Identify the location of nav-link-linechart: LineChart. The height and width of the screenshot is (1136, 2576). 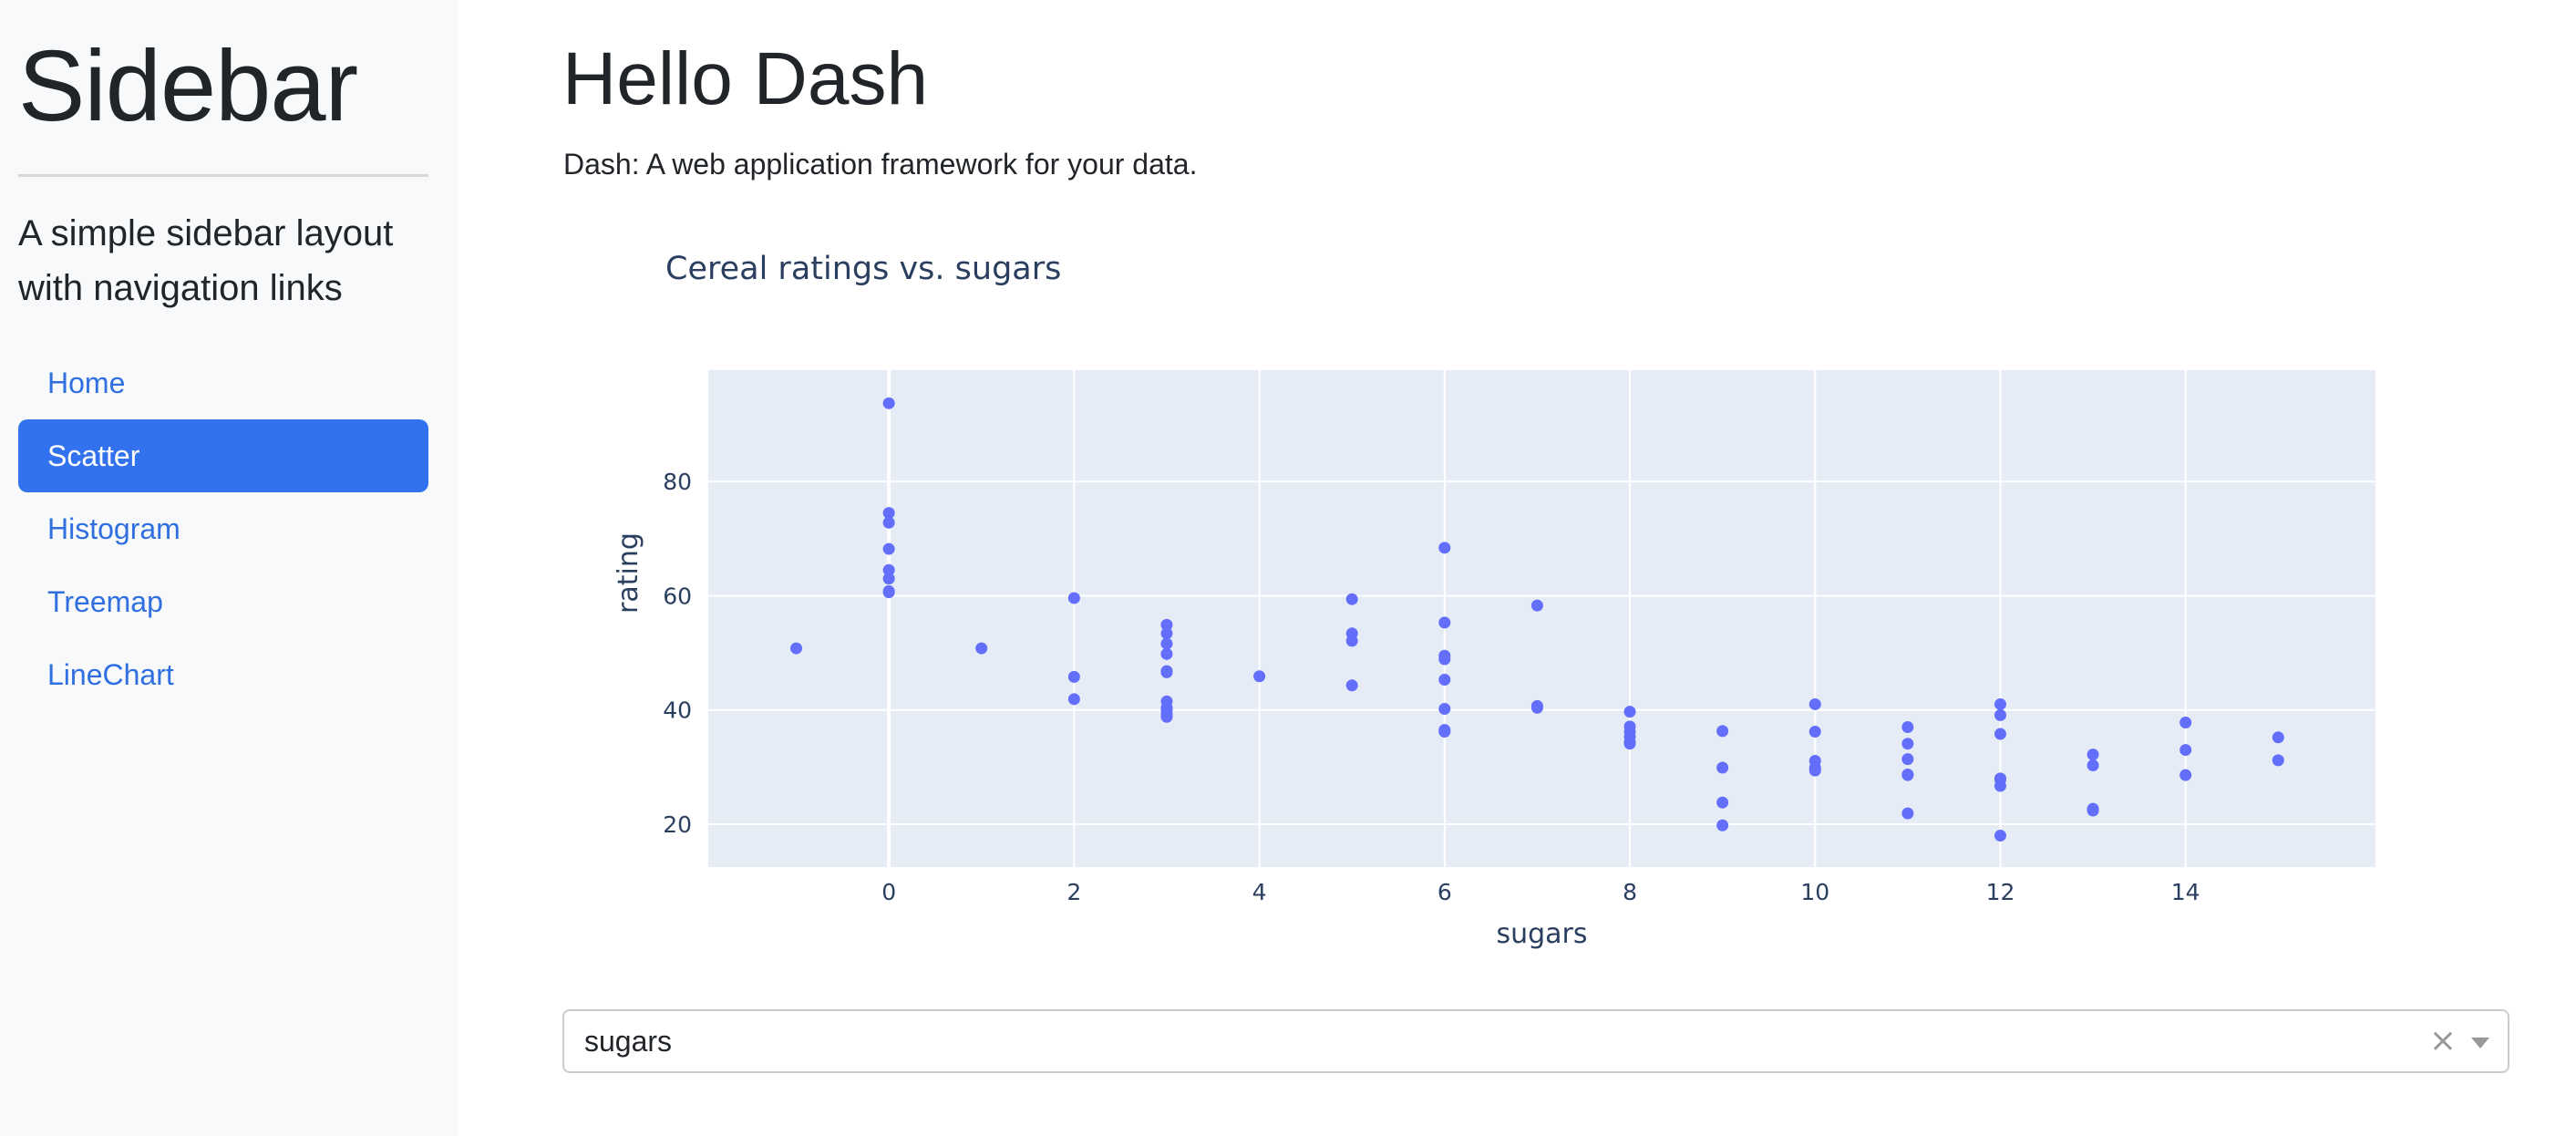
(110, 674).